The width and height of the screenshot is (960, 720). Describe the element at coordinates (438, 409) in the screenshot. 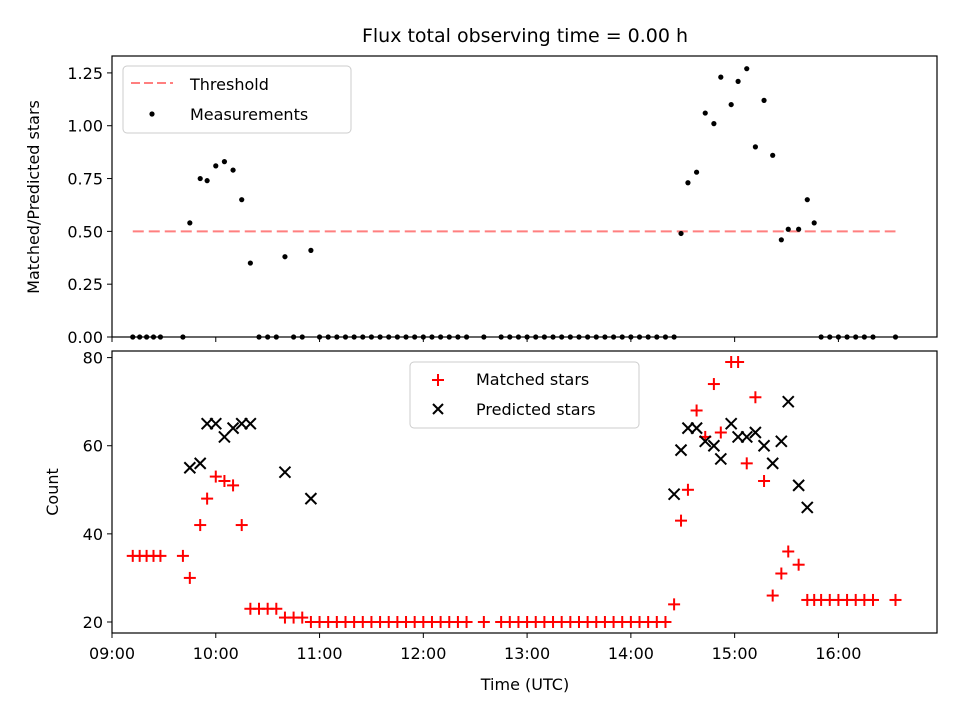

I see `legend-predicted-swatch` at that location.